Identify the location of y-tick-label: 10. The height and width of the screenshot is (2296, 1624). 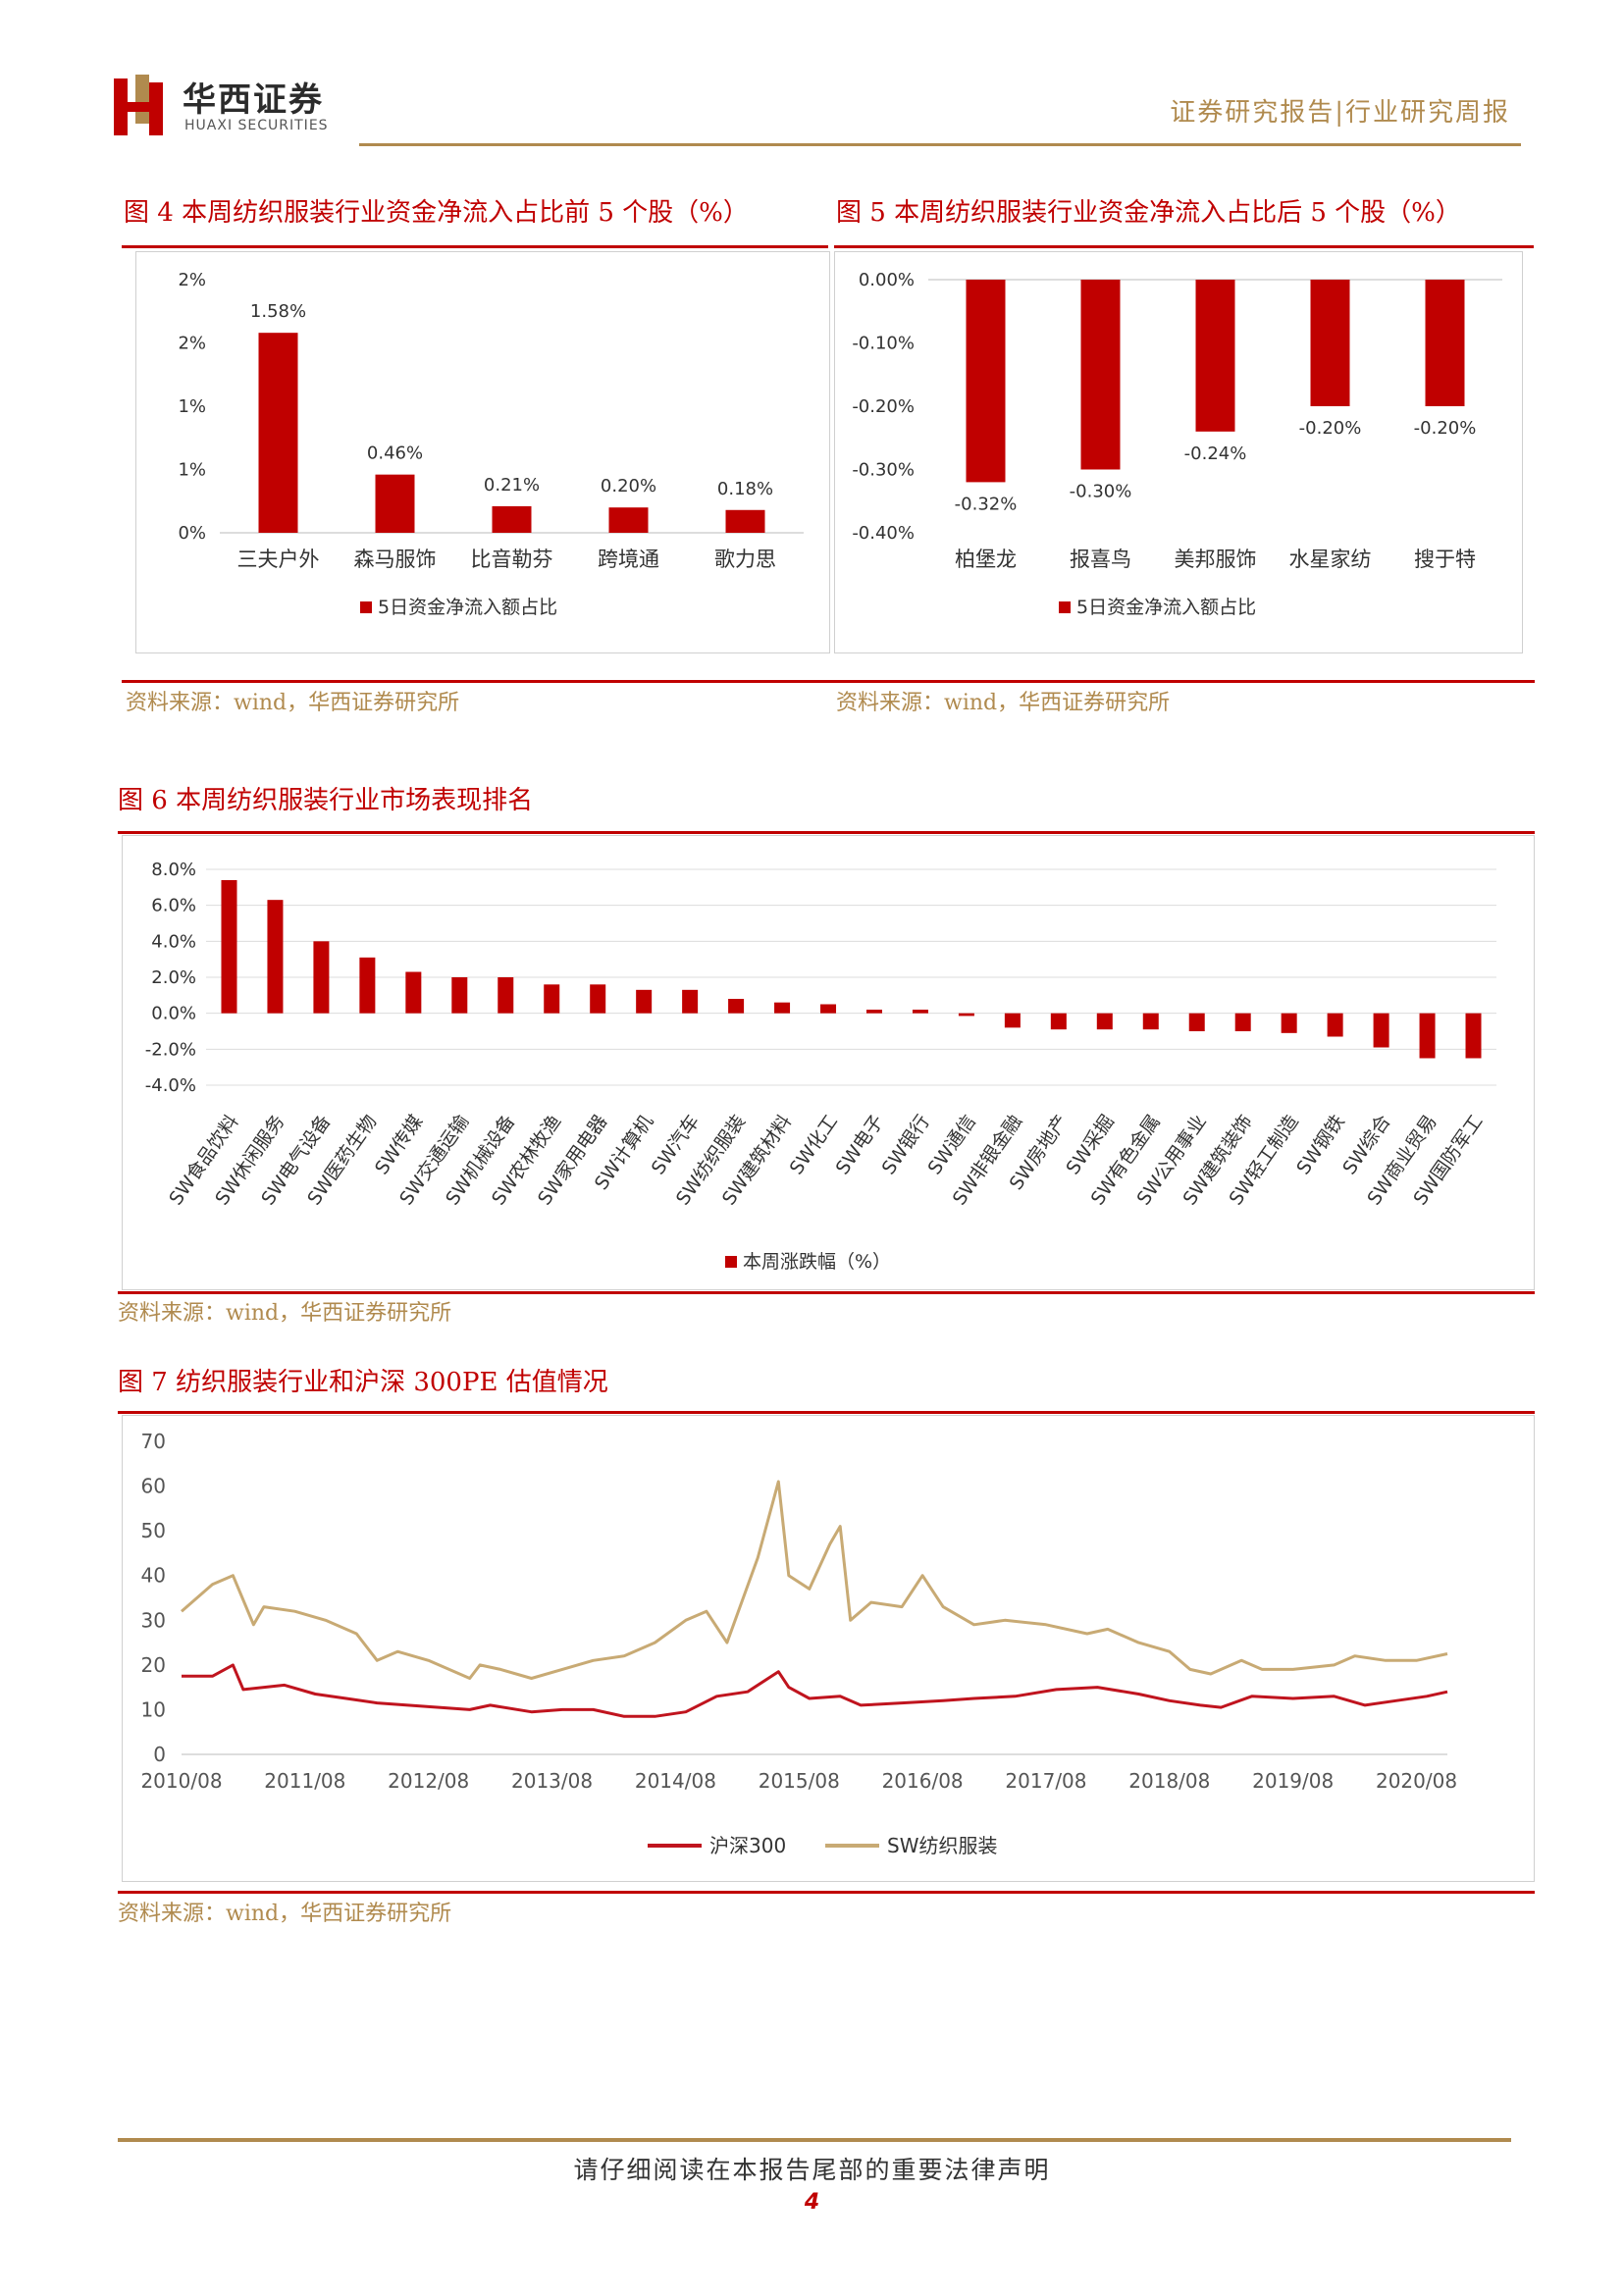
(153, 1709).